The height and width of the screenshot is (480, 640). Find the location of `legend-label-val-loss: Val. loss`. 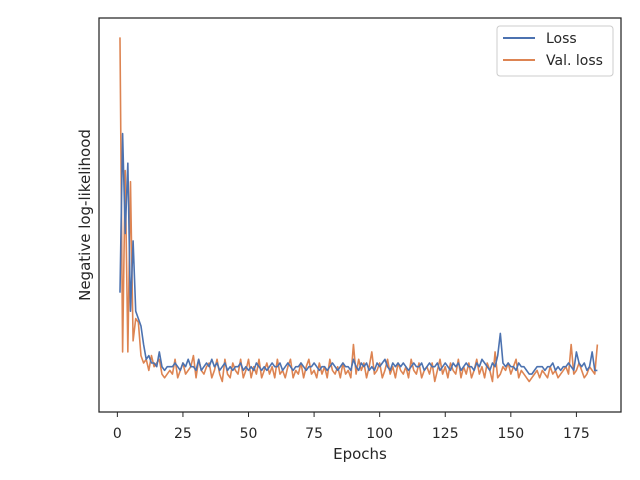

legend-label-val-loss: Val. loss is located at coordinates (574, 61).